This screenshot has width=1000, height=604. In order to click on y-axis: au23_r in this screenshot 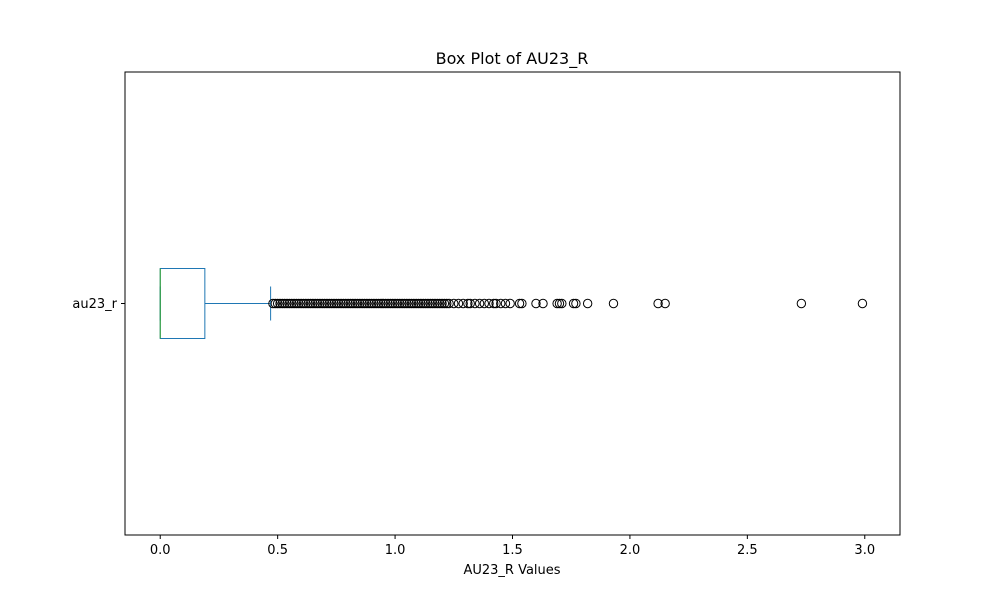, I will do `click(98, 304)`.